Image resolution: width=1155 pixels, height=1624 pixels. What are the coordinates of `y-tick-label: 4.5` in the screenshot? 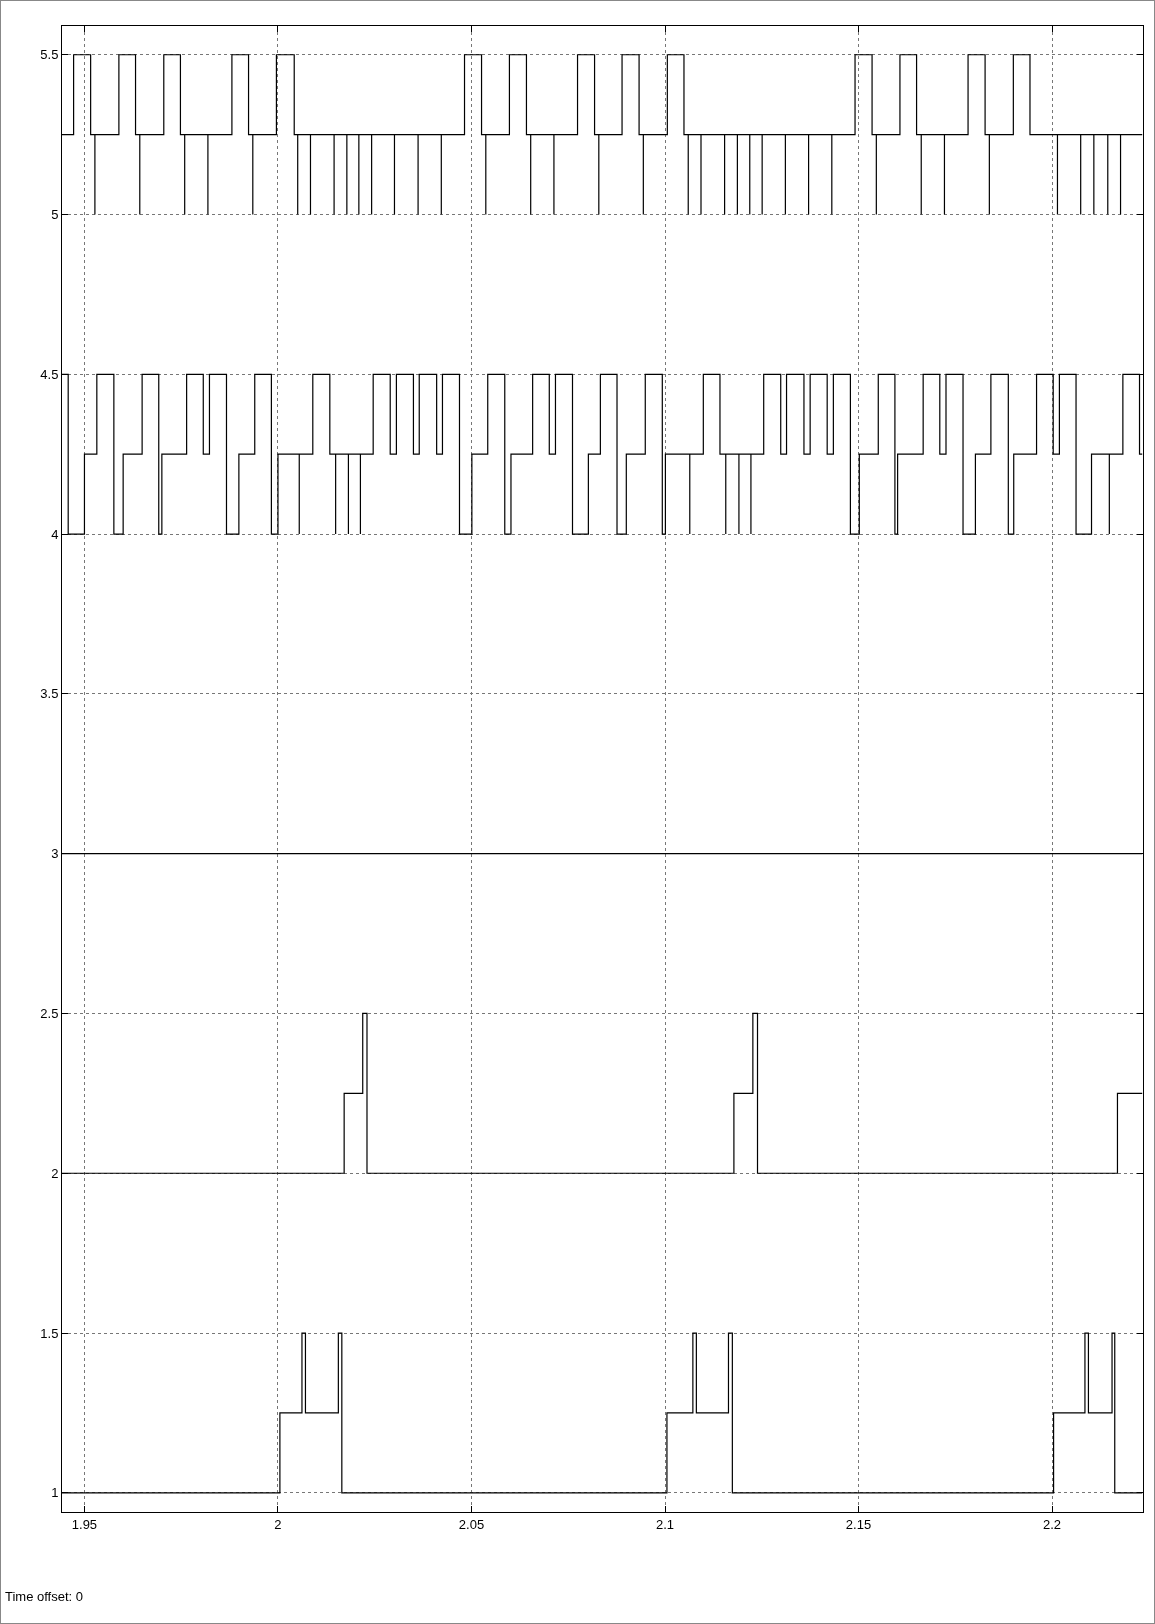 It's located at (49, 374).